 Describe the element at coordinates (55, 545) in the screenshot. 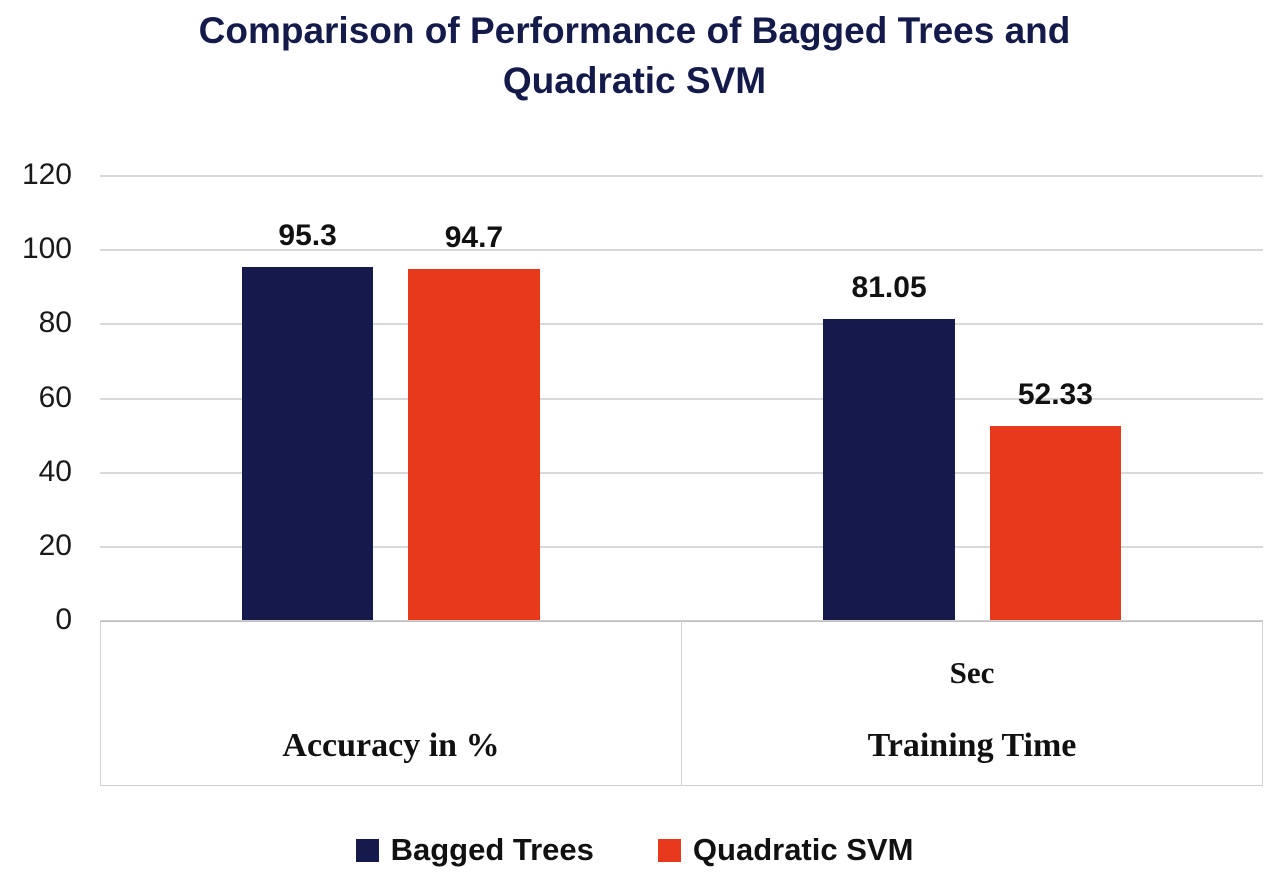

I see `y-tick-label: 20` at that location.